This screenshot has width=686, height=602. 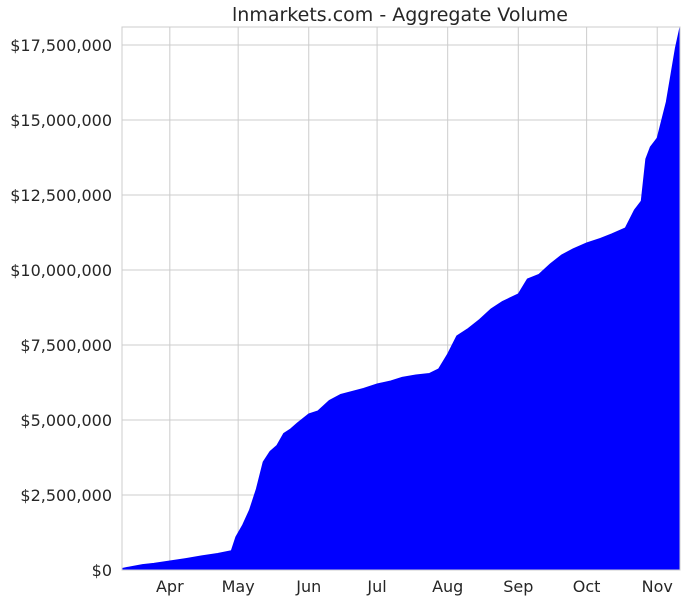 I want to click on x-tick-label: Sep, so click(x=518, y=586).